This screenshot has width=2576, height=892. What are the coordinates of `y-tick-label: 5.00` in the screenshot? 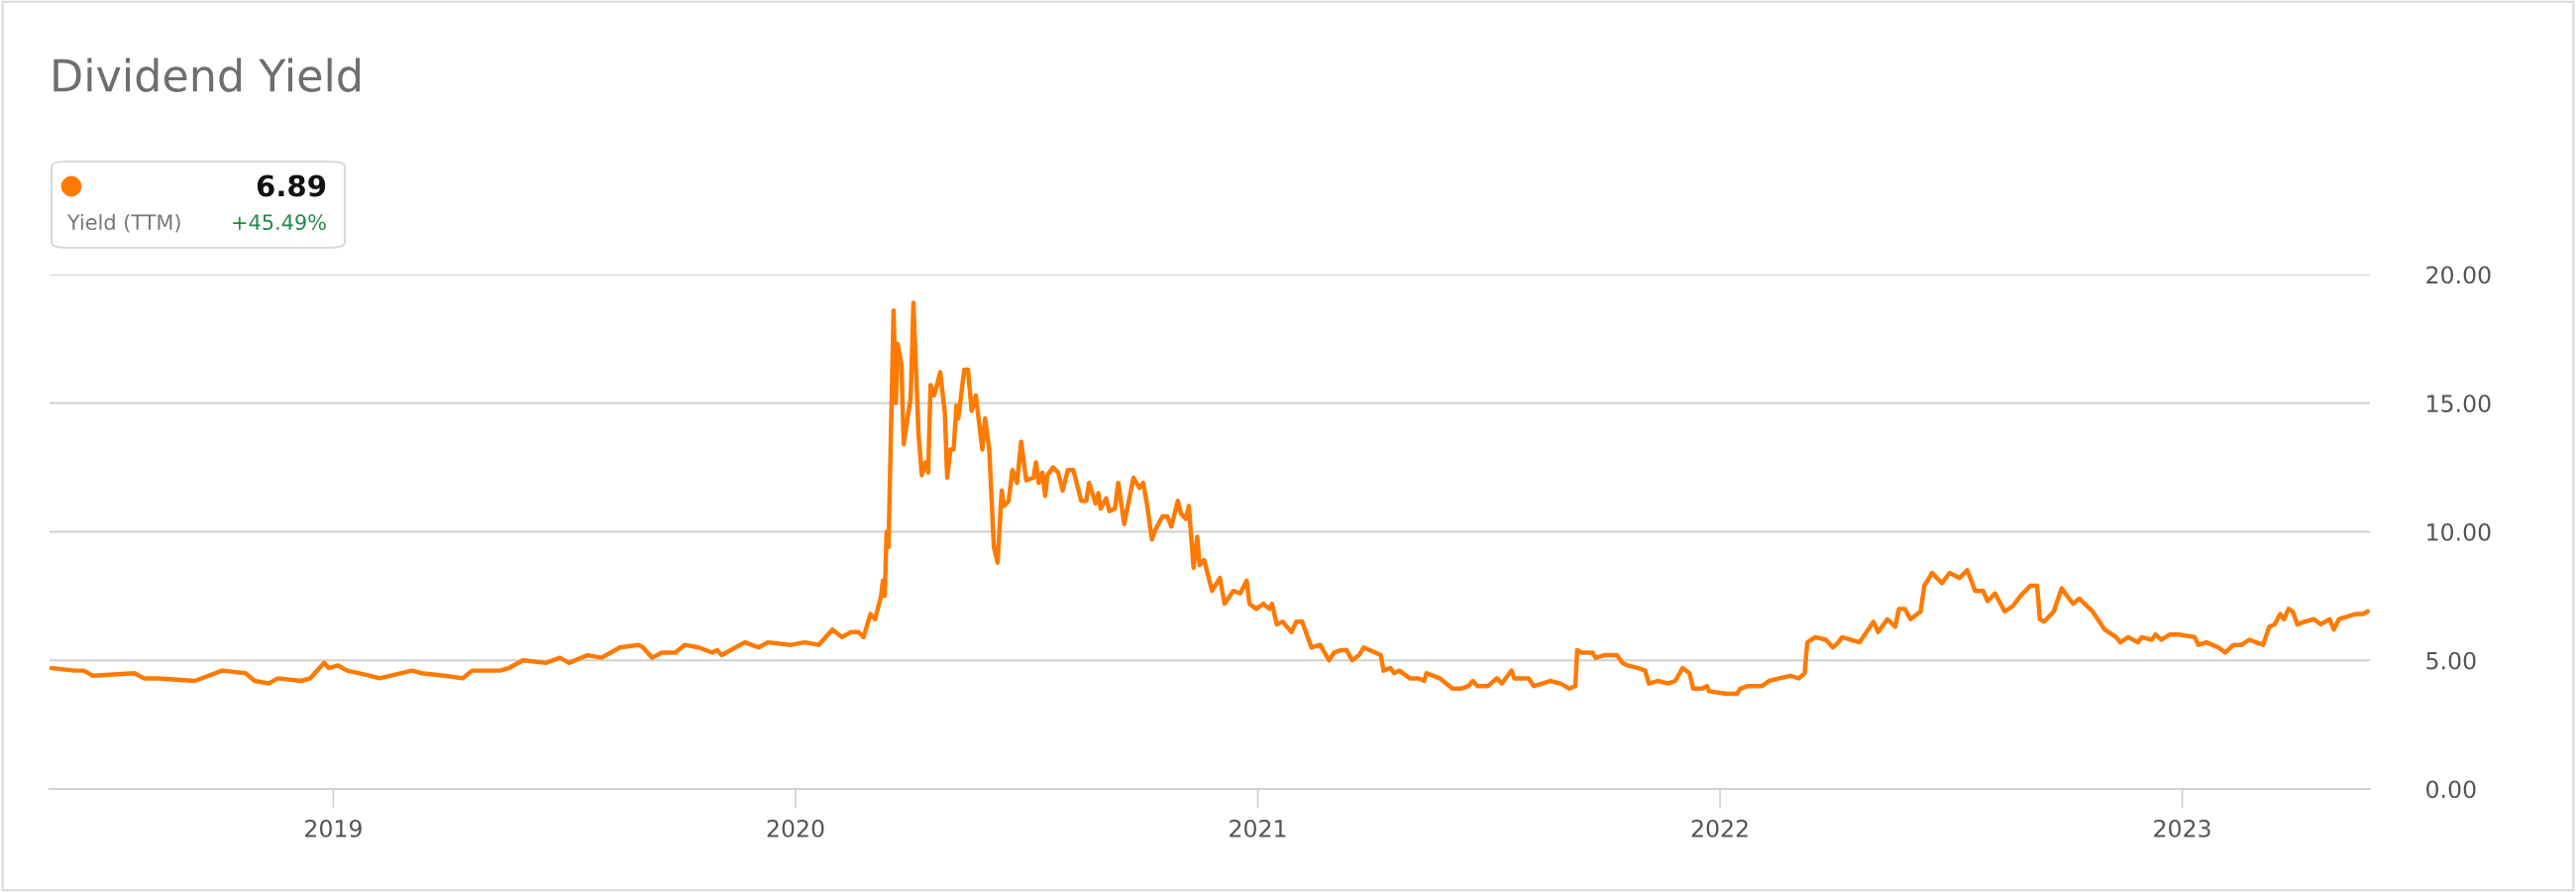 It's located at (2451, 660).